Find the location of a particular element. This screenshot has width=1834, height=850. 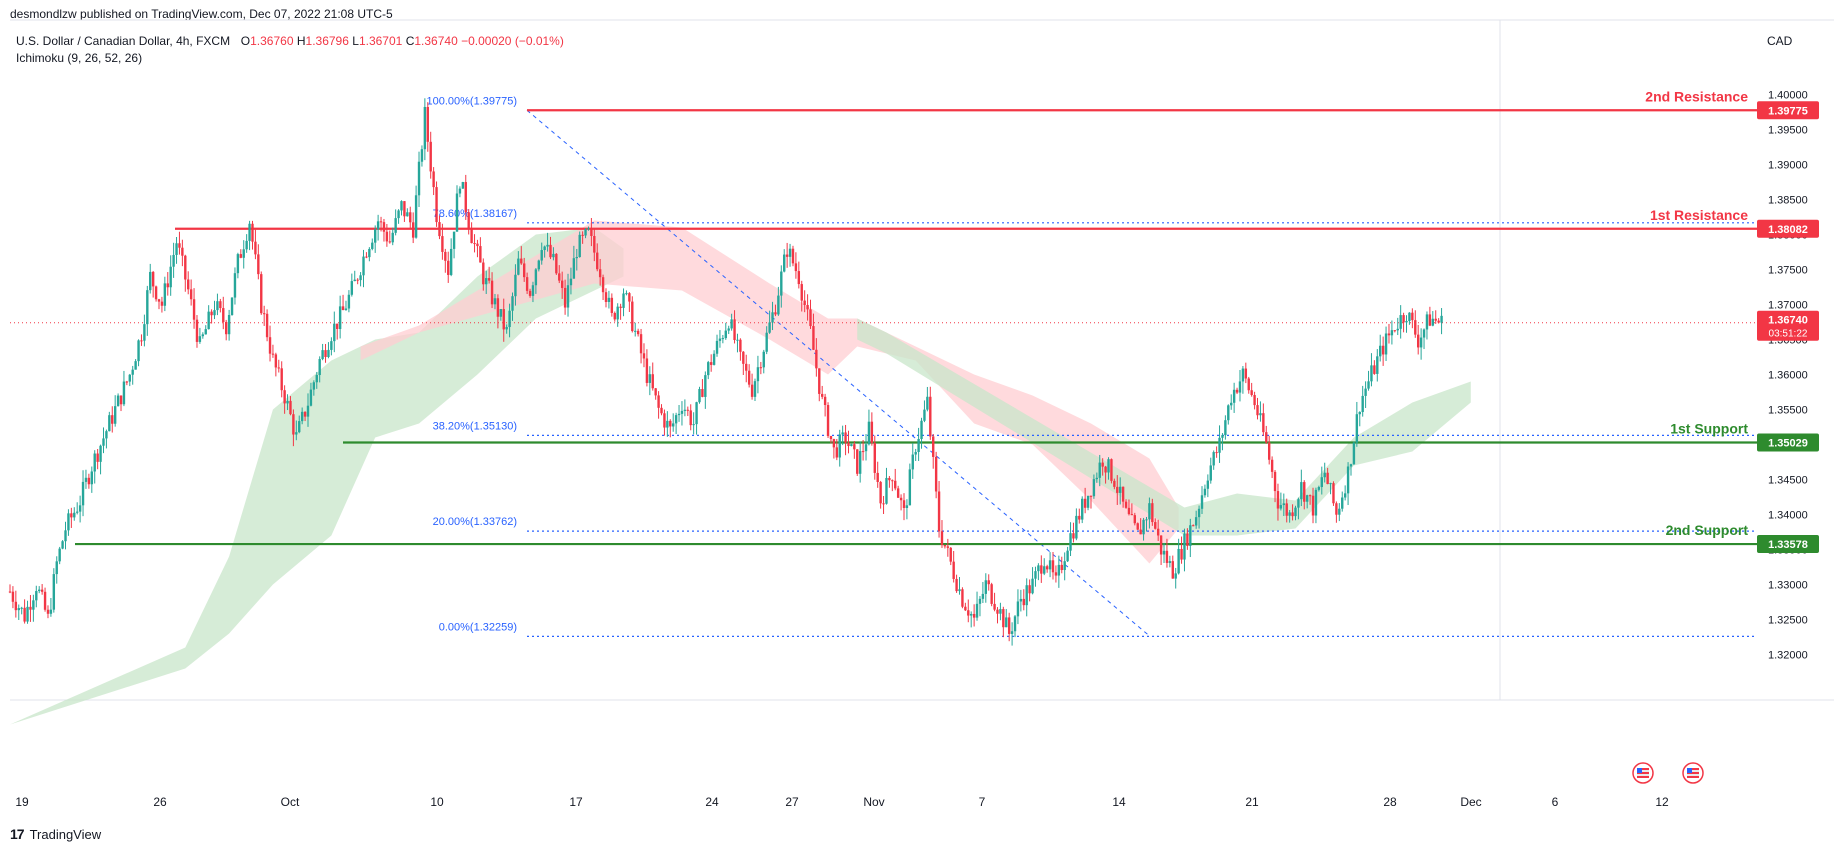

tradingview-logo: 17 TradingView is located at coordinates (55, 834).